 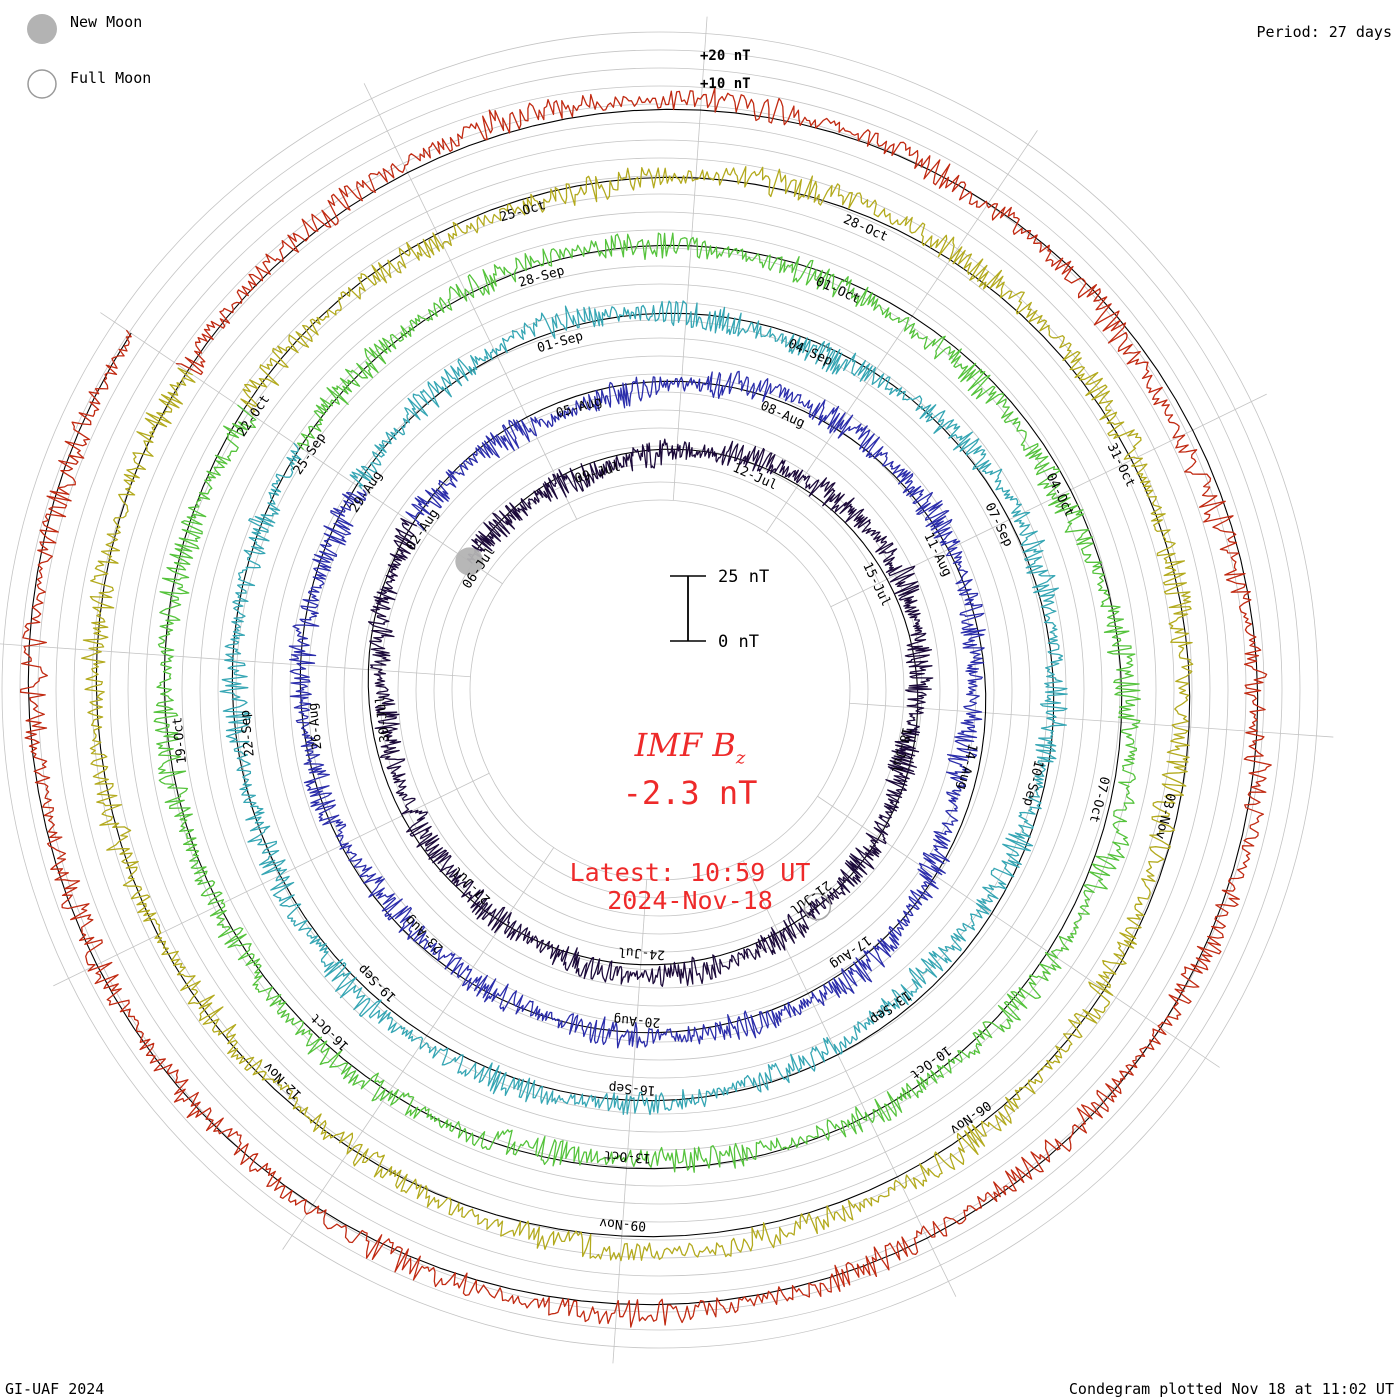 I want to click on latest-date: 2024-Nov-18, so click(x=690, y=900).